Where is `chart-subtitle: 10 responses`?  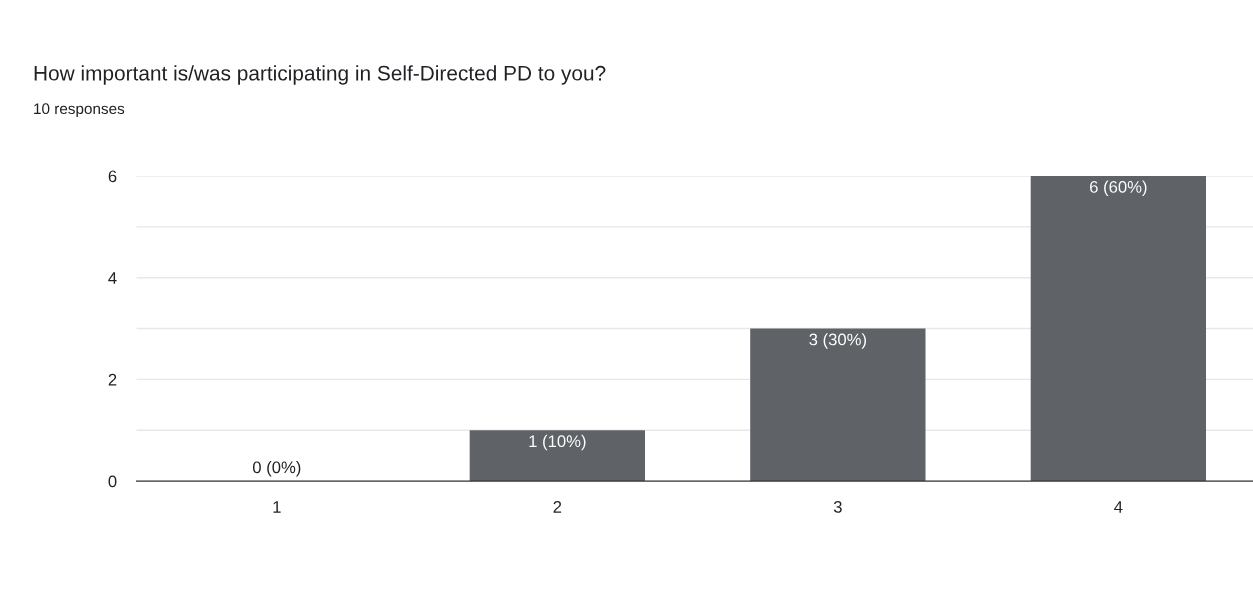 chart-subtitle: 10 responses is located at coordinates (79, 110).